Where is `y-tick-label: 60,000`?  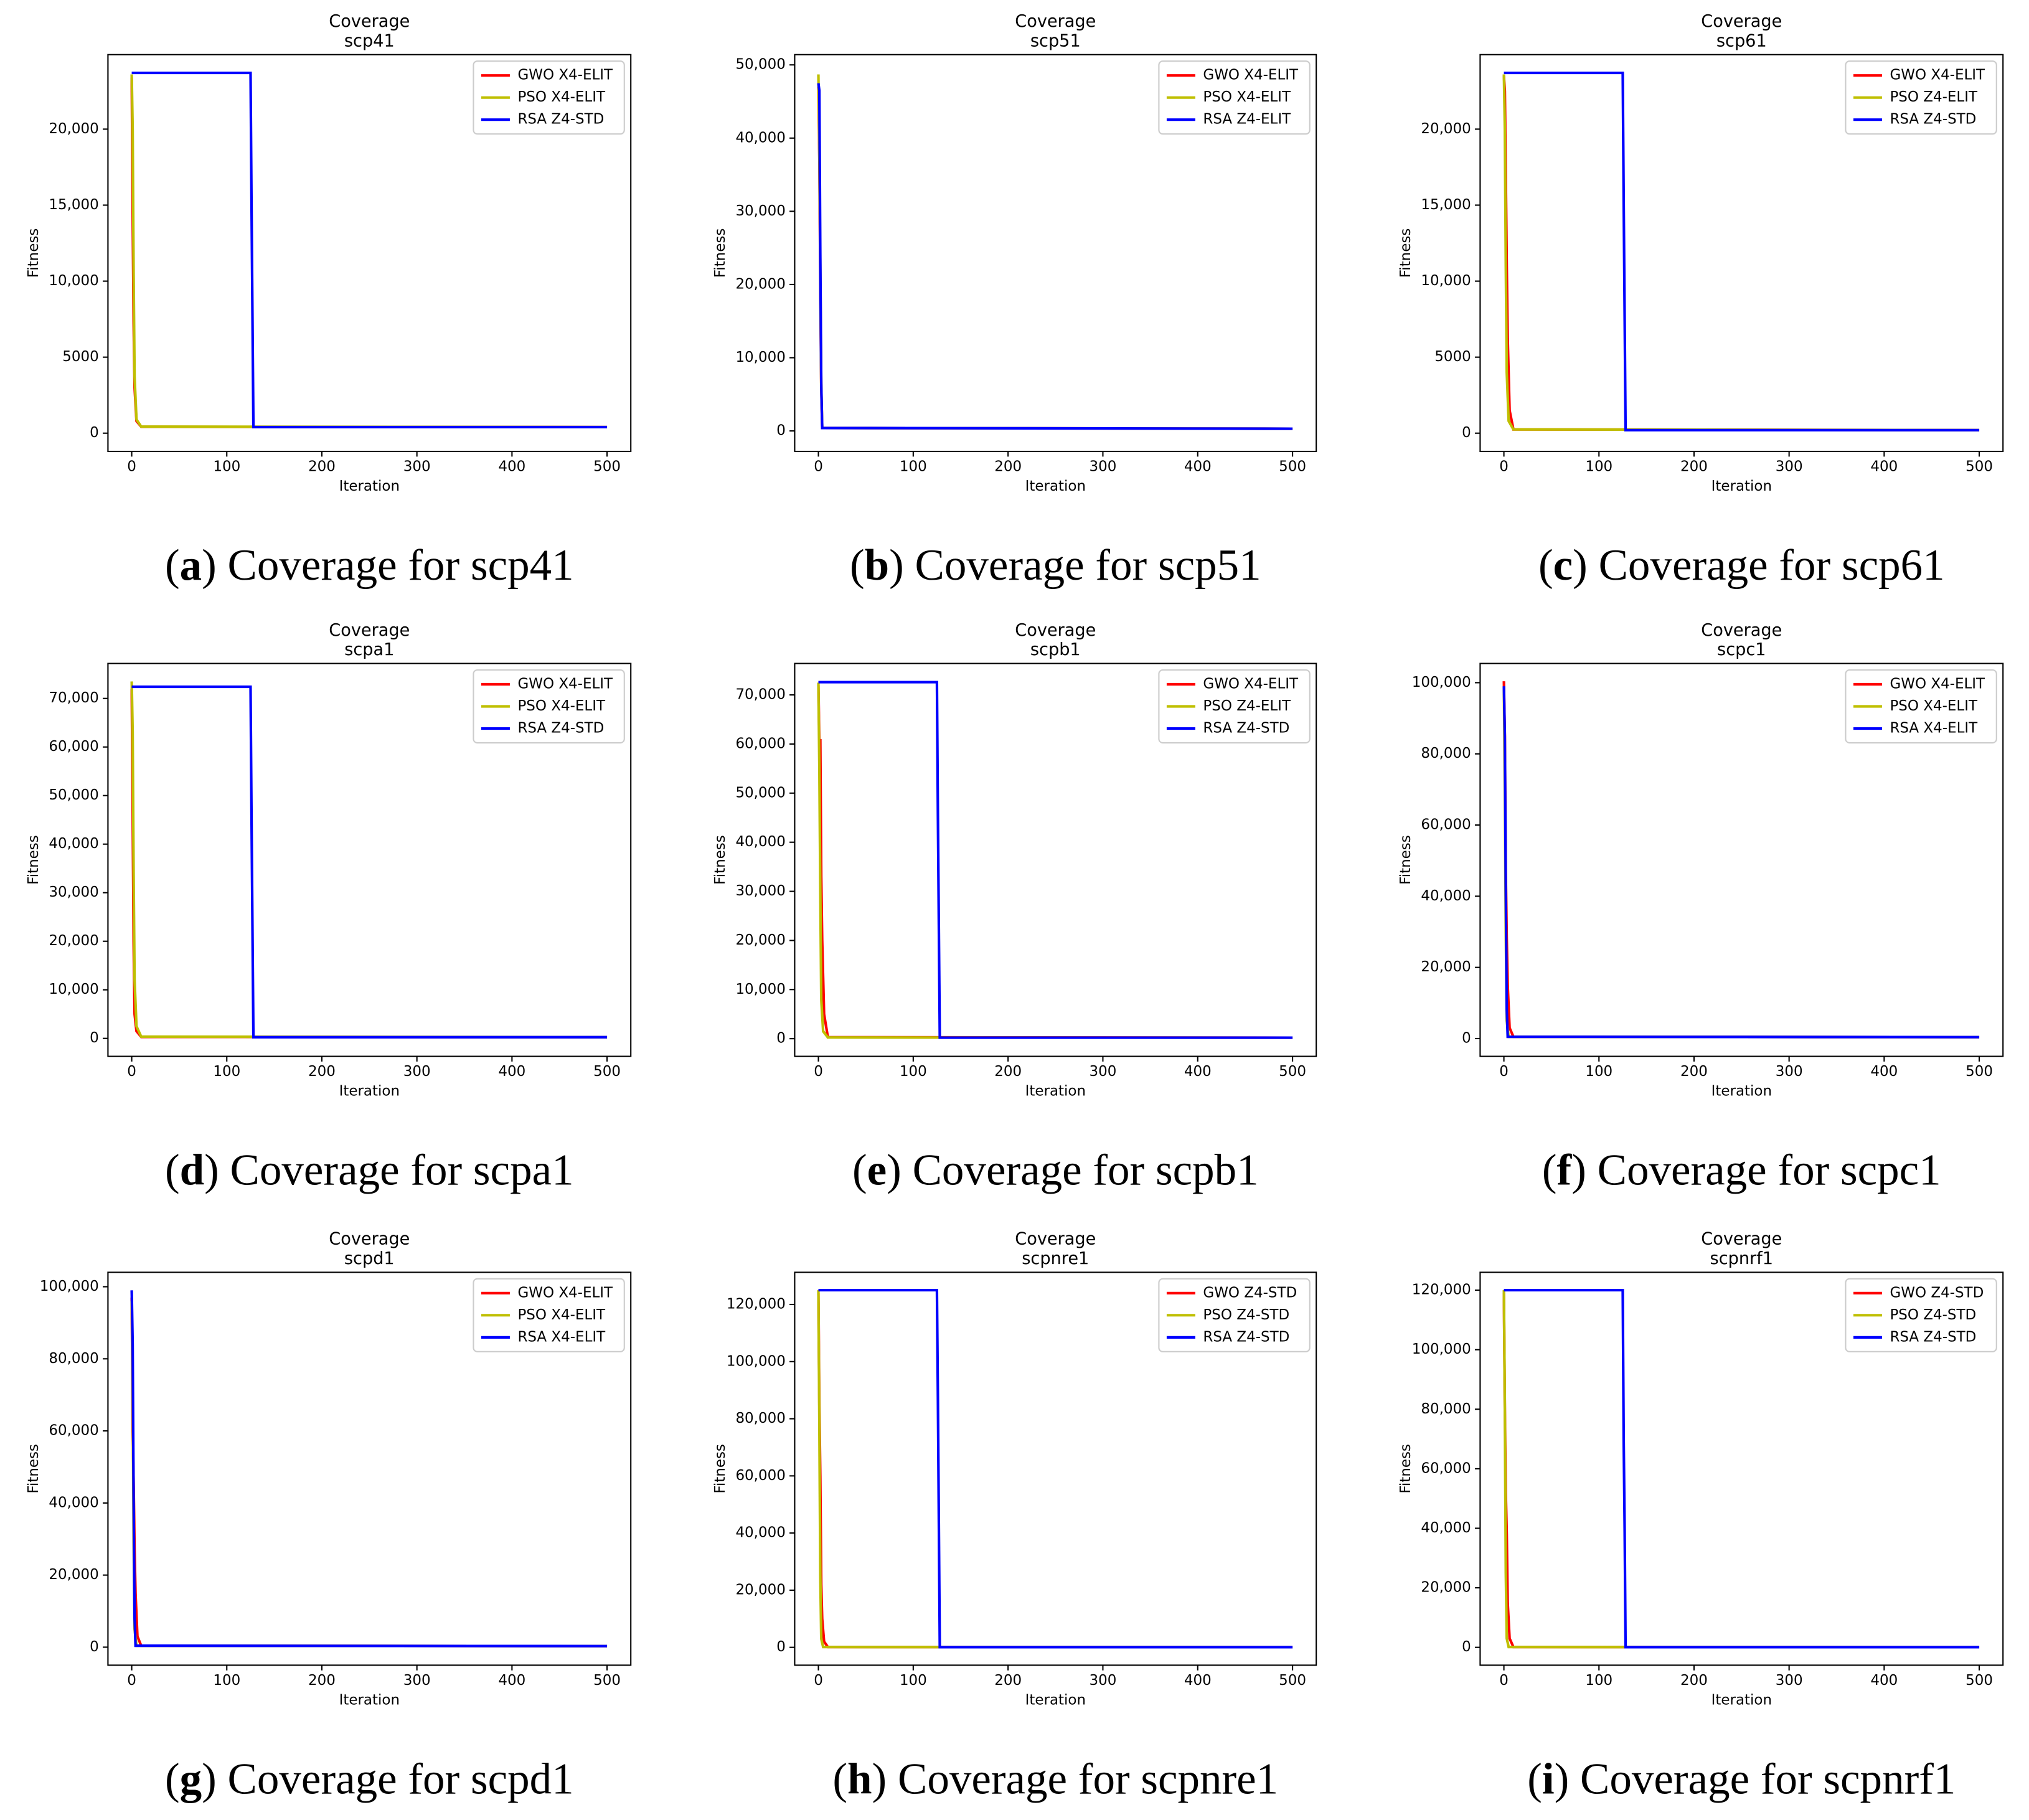
y-tick-label: 60,000 is located at coordinates (1446, 825).